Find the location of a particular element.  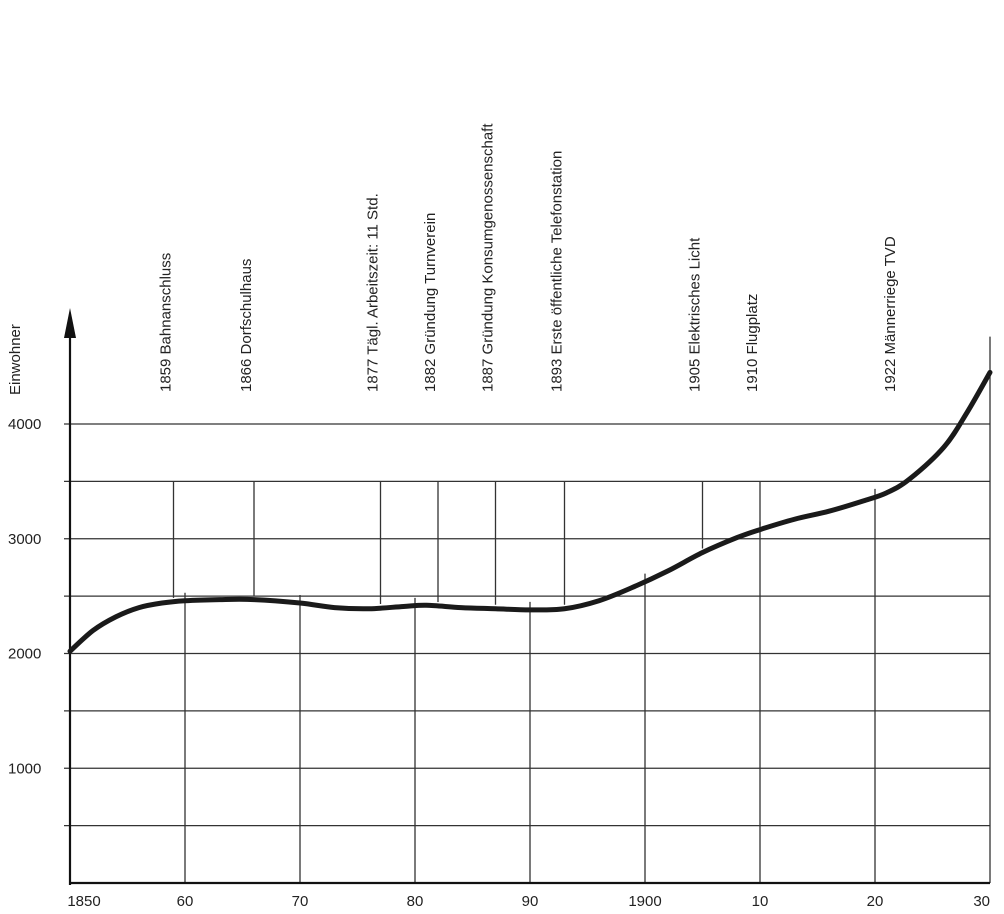

x-tick-label: 70 is located at coordinates (300, 901).